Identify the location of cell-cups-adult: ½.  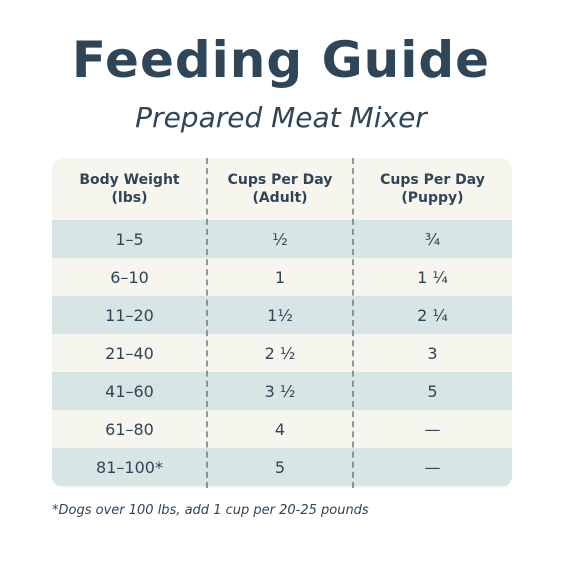
(280, 239).